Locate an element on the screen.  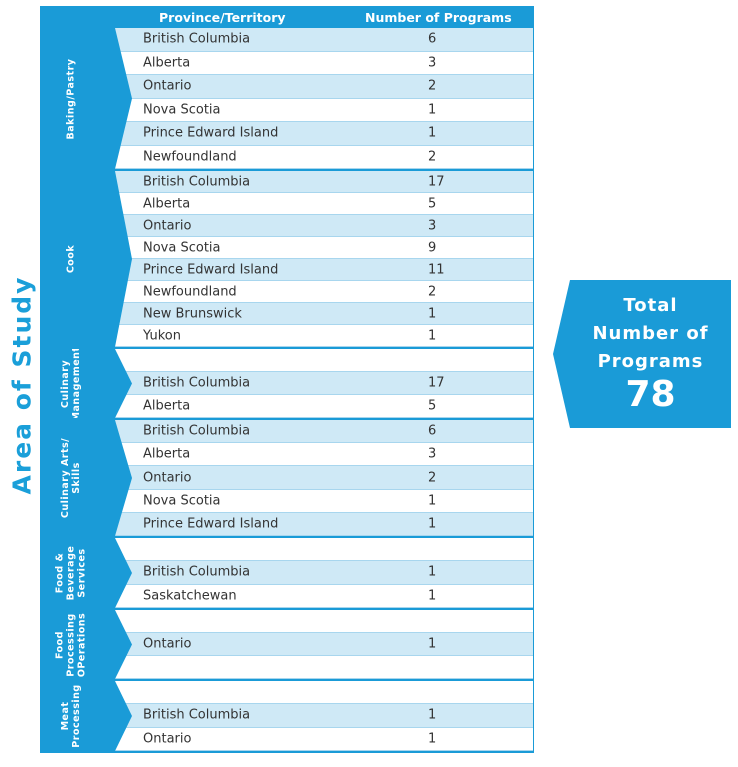
table-header: Province/Territory Number of Programs is located at coordinates (287, 17).